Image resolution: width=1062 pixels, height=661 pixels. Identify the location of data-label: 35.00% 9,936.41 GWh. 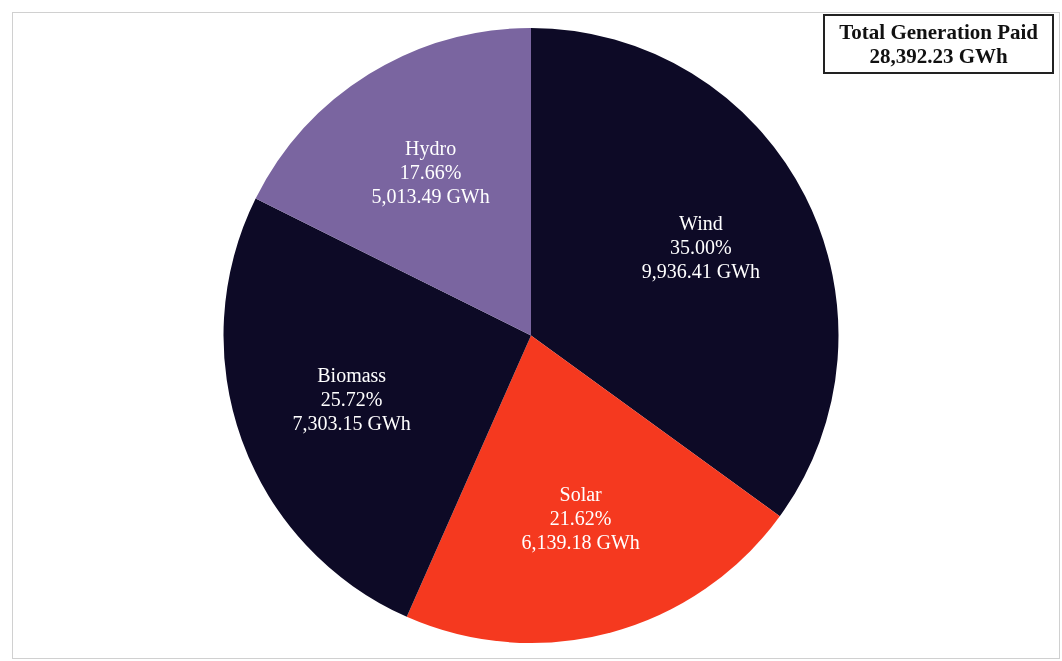
(701, 259).